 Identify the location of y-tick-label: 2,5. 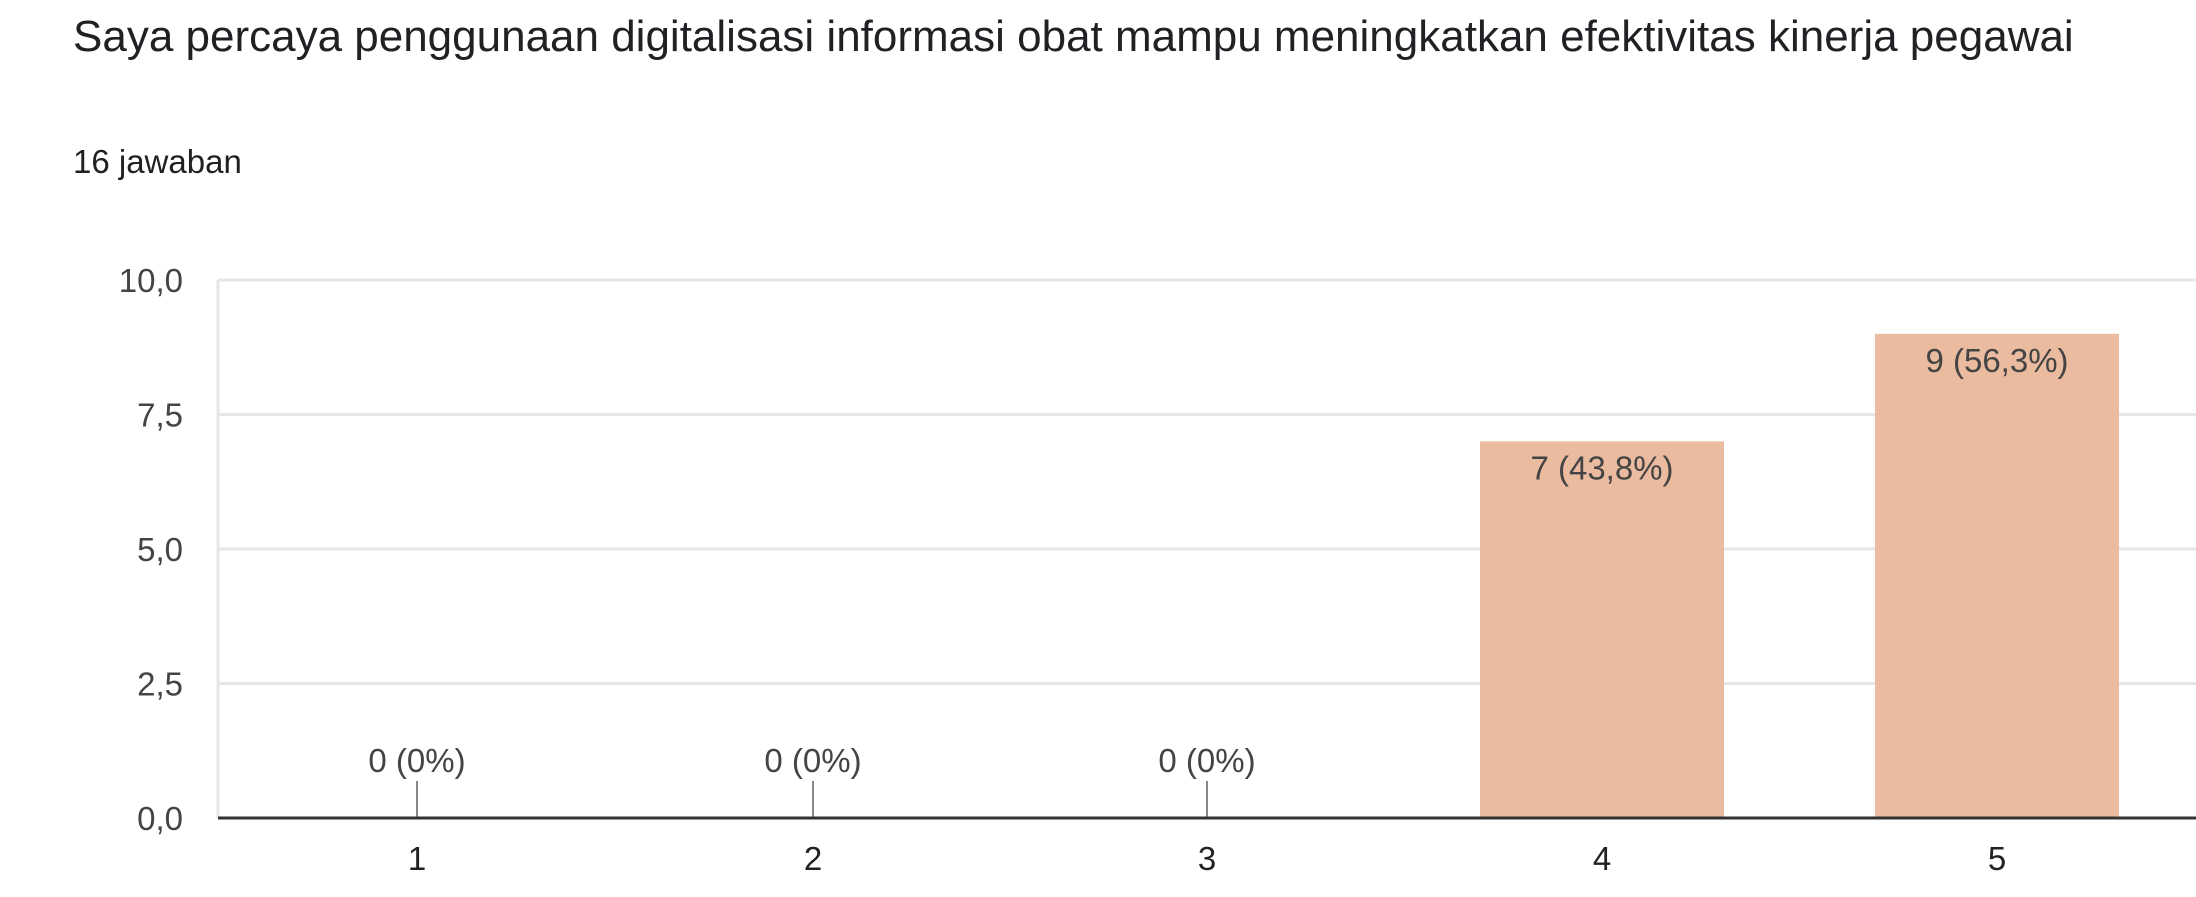
(160, 684).